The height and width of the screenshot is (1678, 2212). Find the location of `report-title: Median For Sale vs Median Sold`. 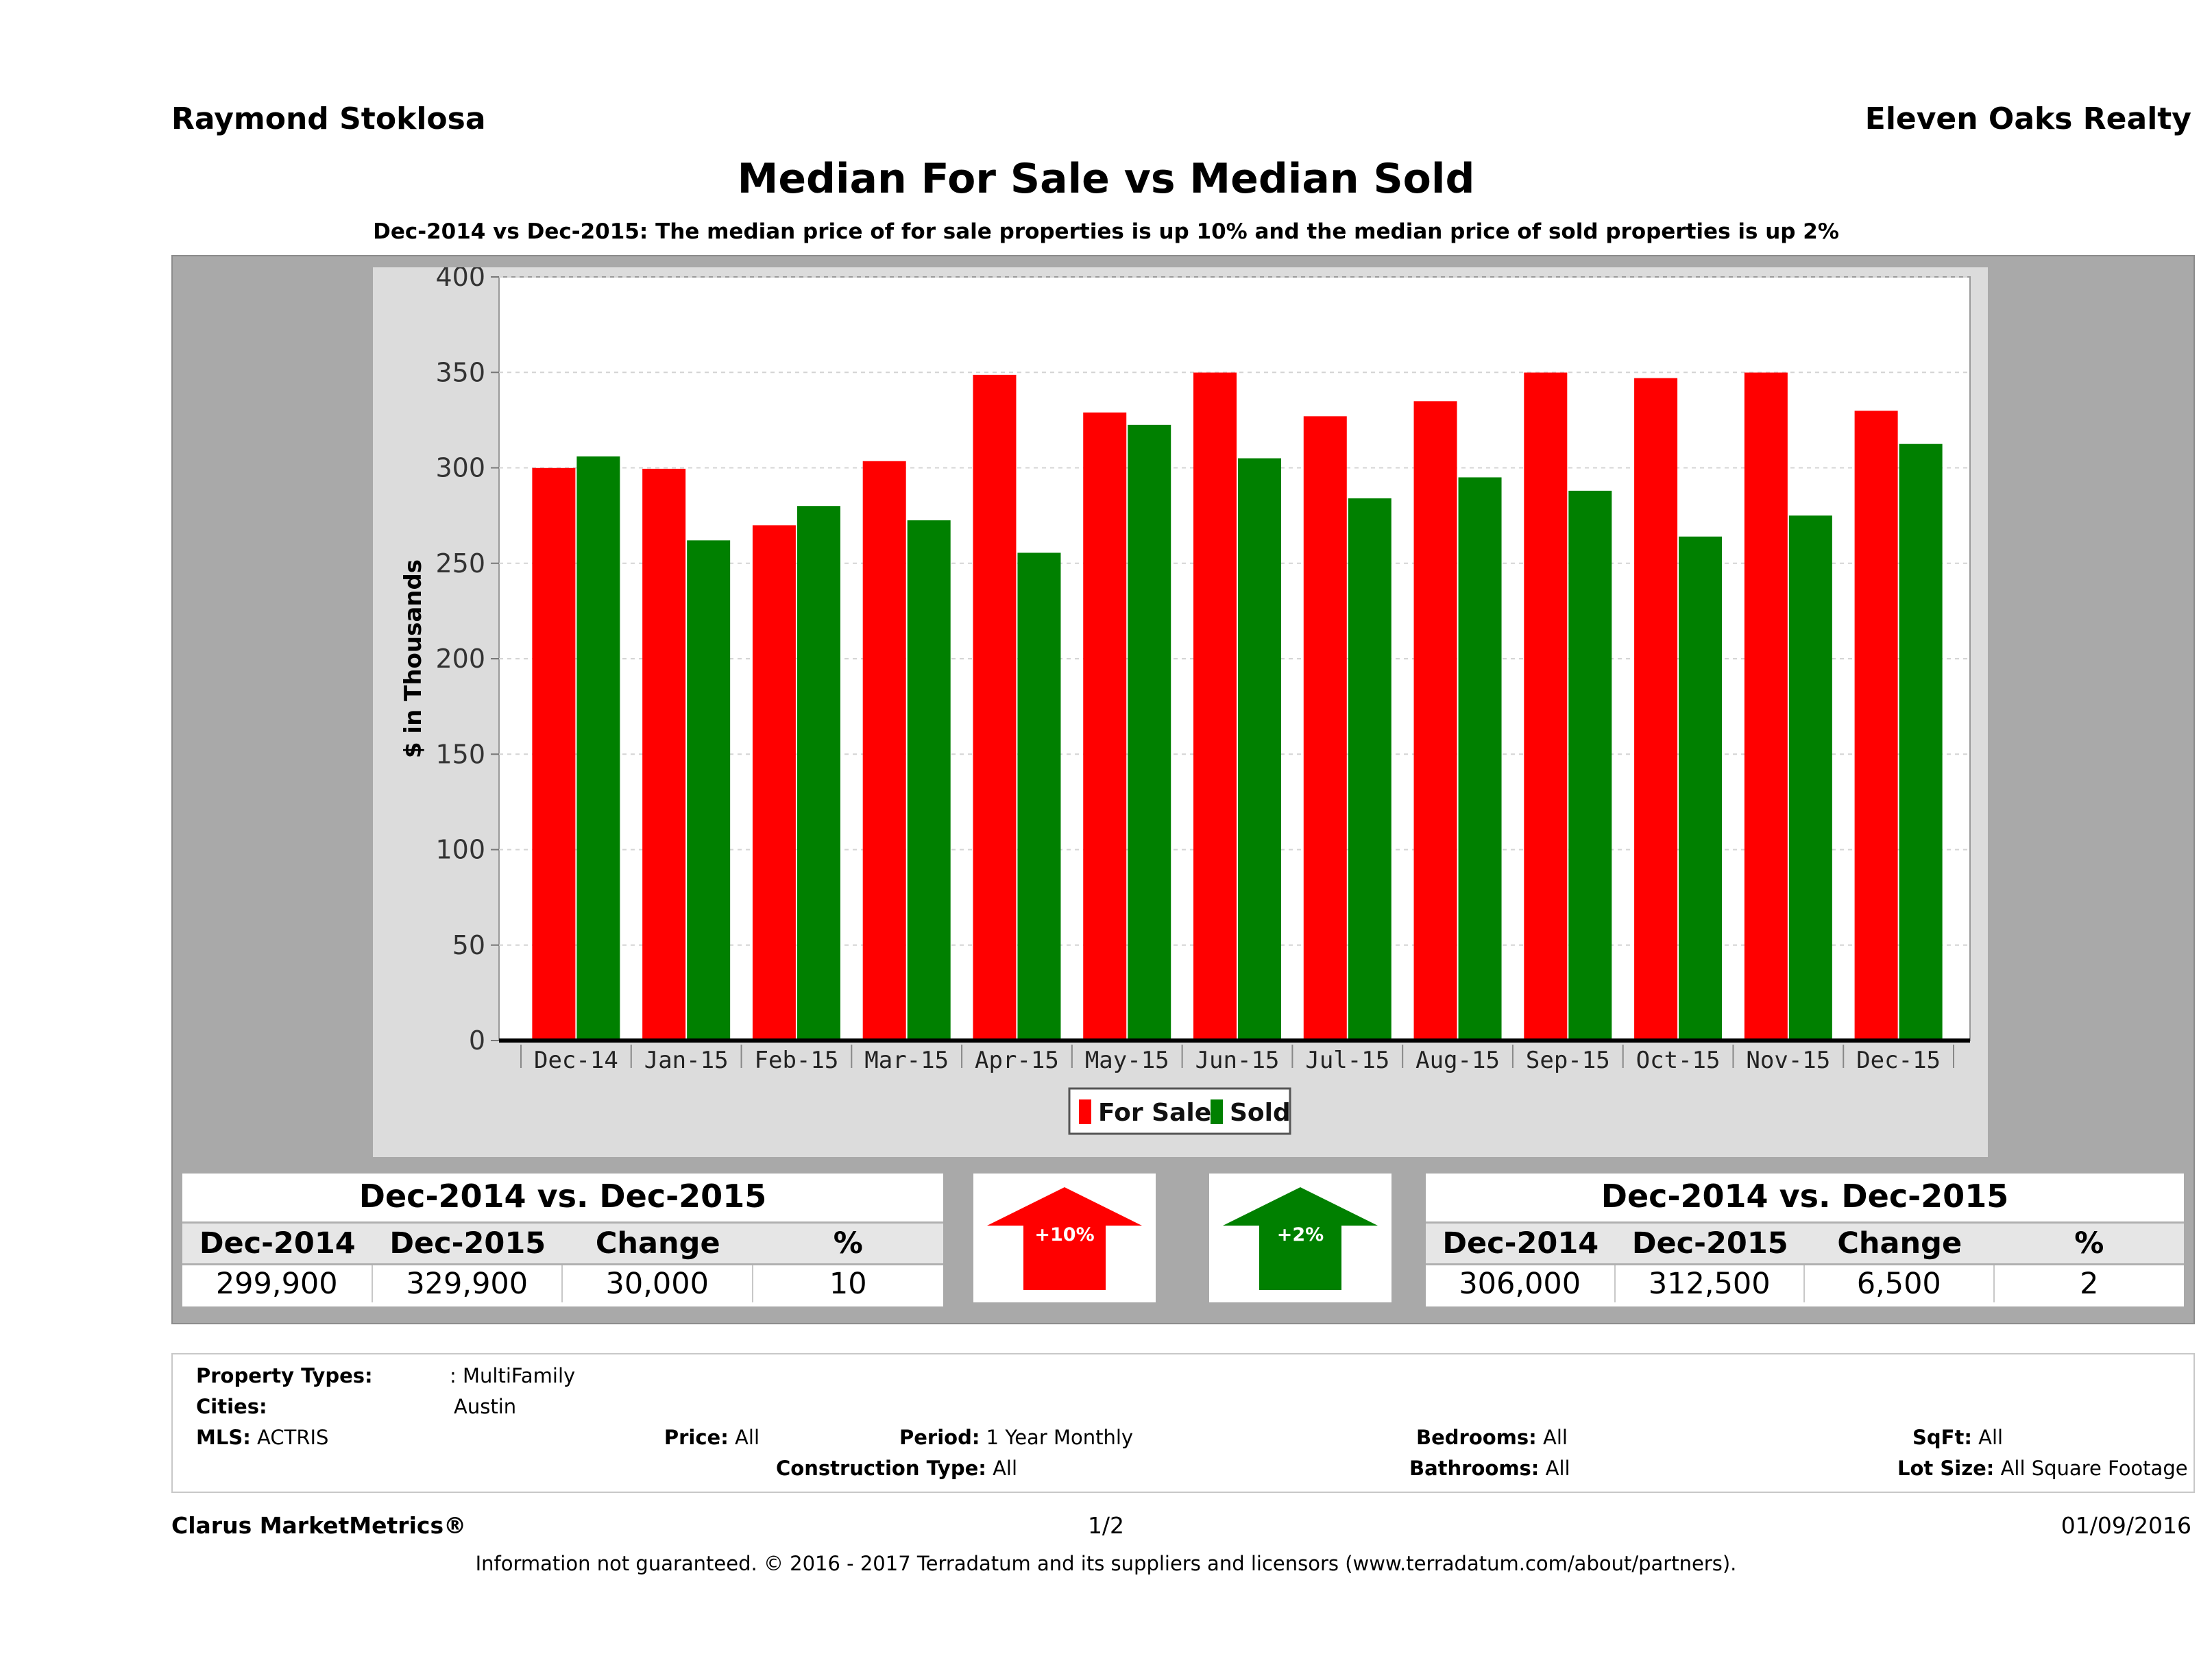

report-title: Median For Sale vs Median Sold is located at coordinates (1106, 179).